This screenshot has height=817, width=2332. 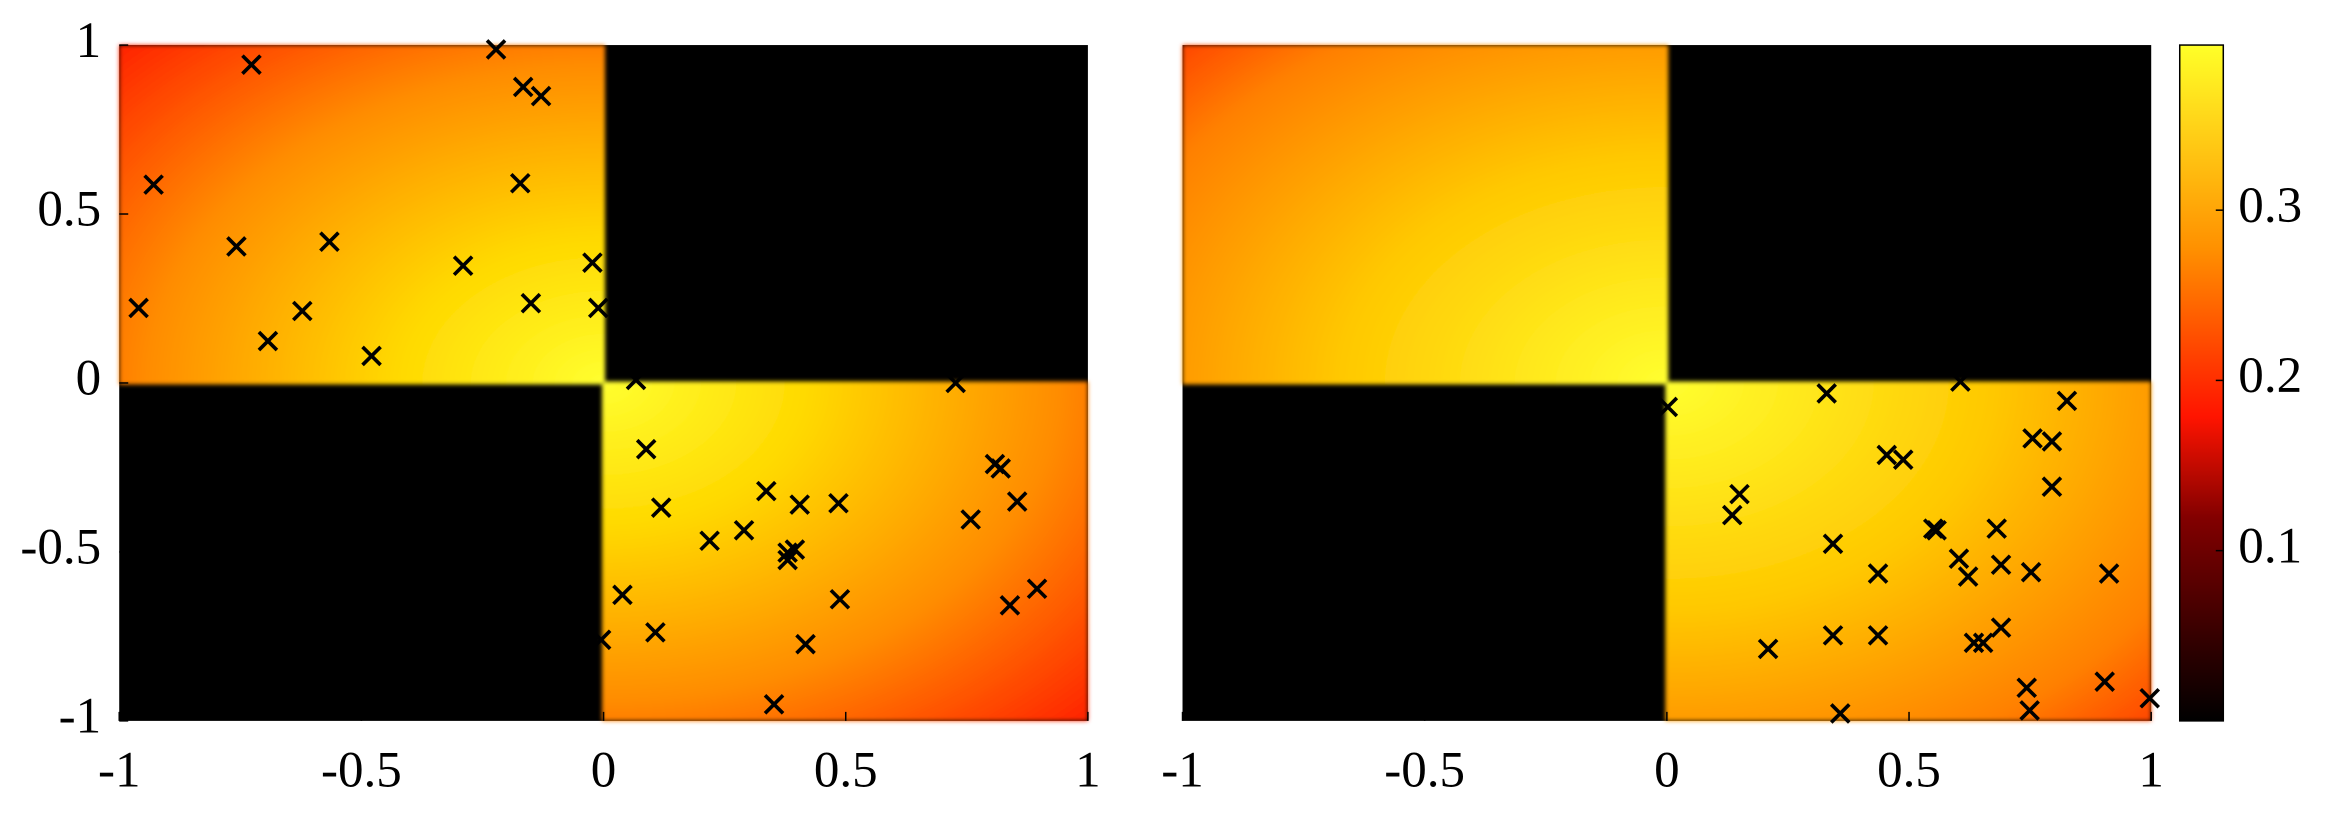 What do you see at coordinates (2270, 375) in the screenshot?
I see `colorbar-tick-label: 0.2` at bounding box center [2270, 375].